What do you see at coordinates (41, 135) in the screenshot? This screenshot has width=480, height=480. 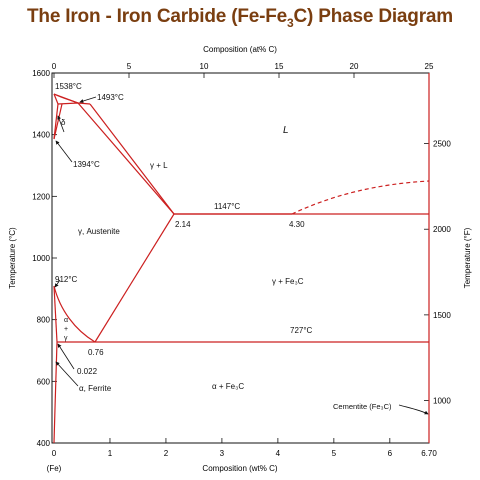 I see `y-left-tick-label-1400: 1400` at bounding box center [41, 135].